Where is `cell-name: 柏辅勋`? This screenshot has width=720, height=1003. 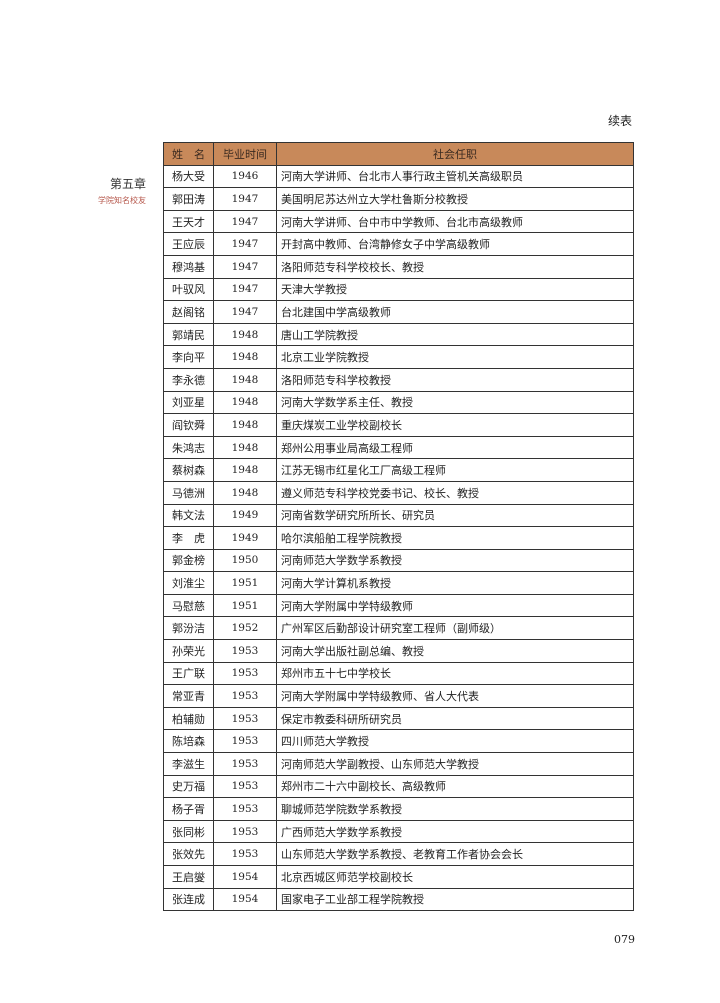 cell-name: 柏辅勋 is located at coordinates (188, 718).